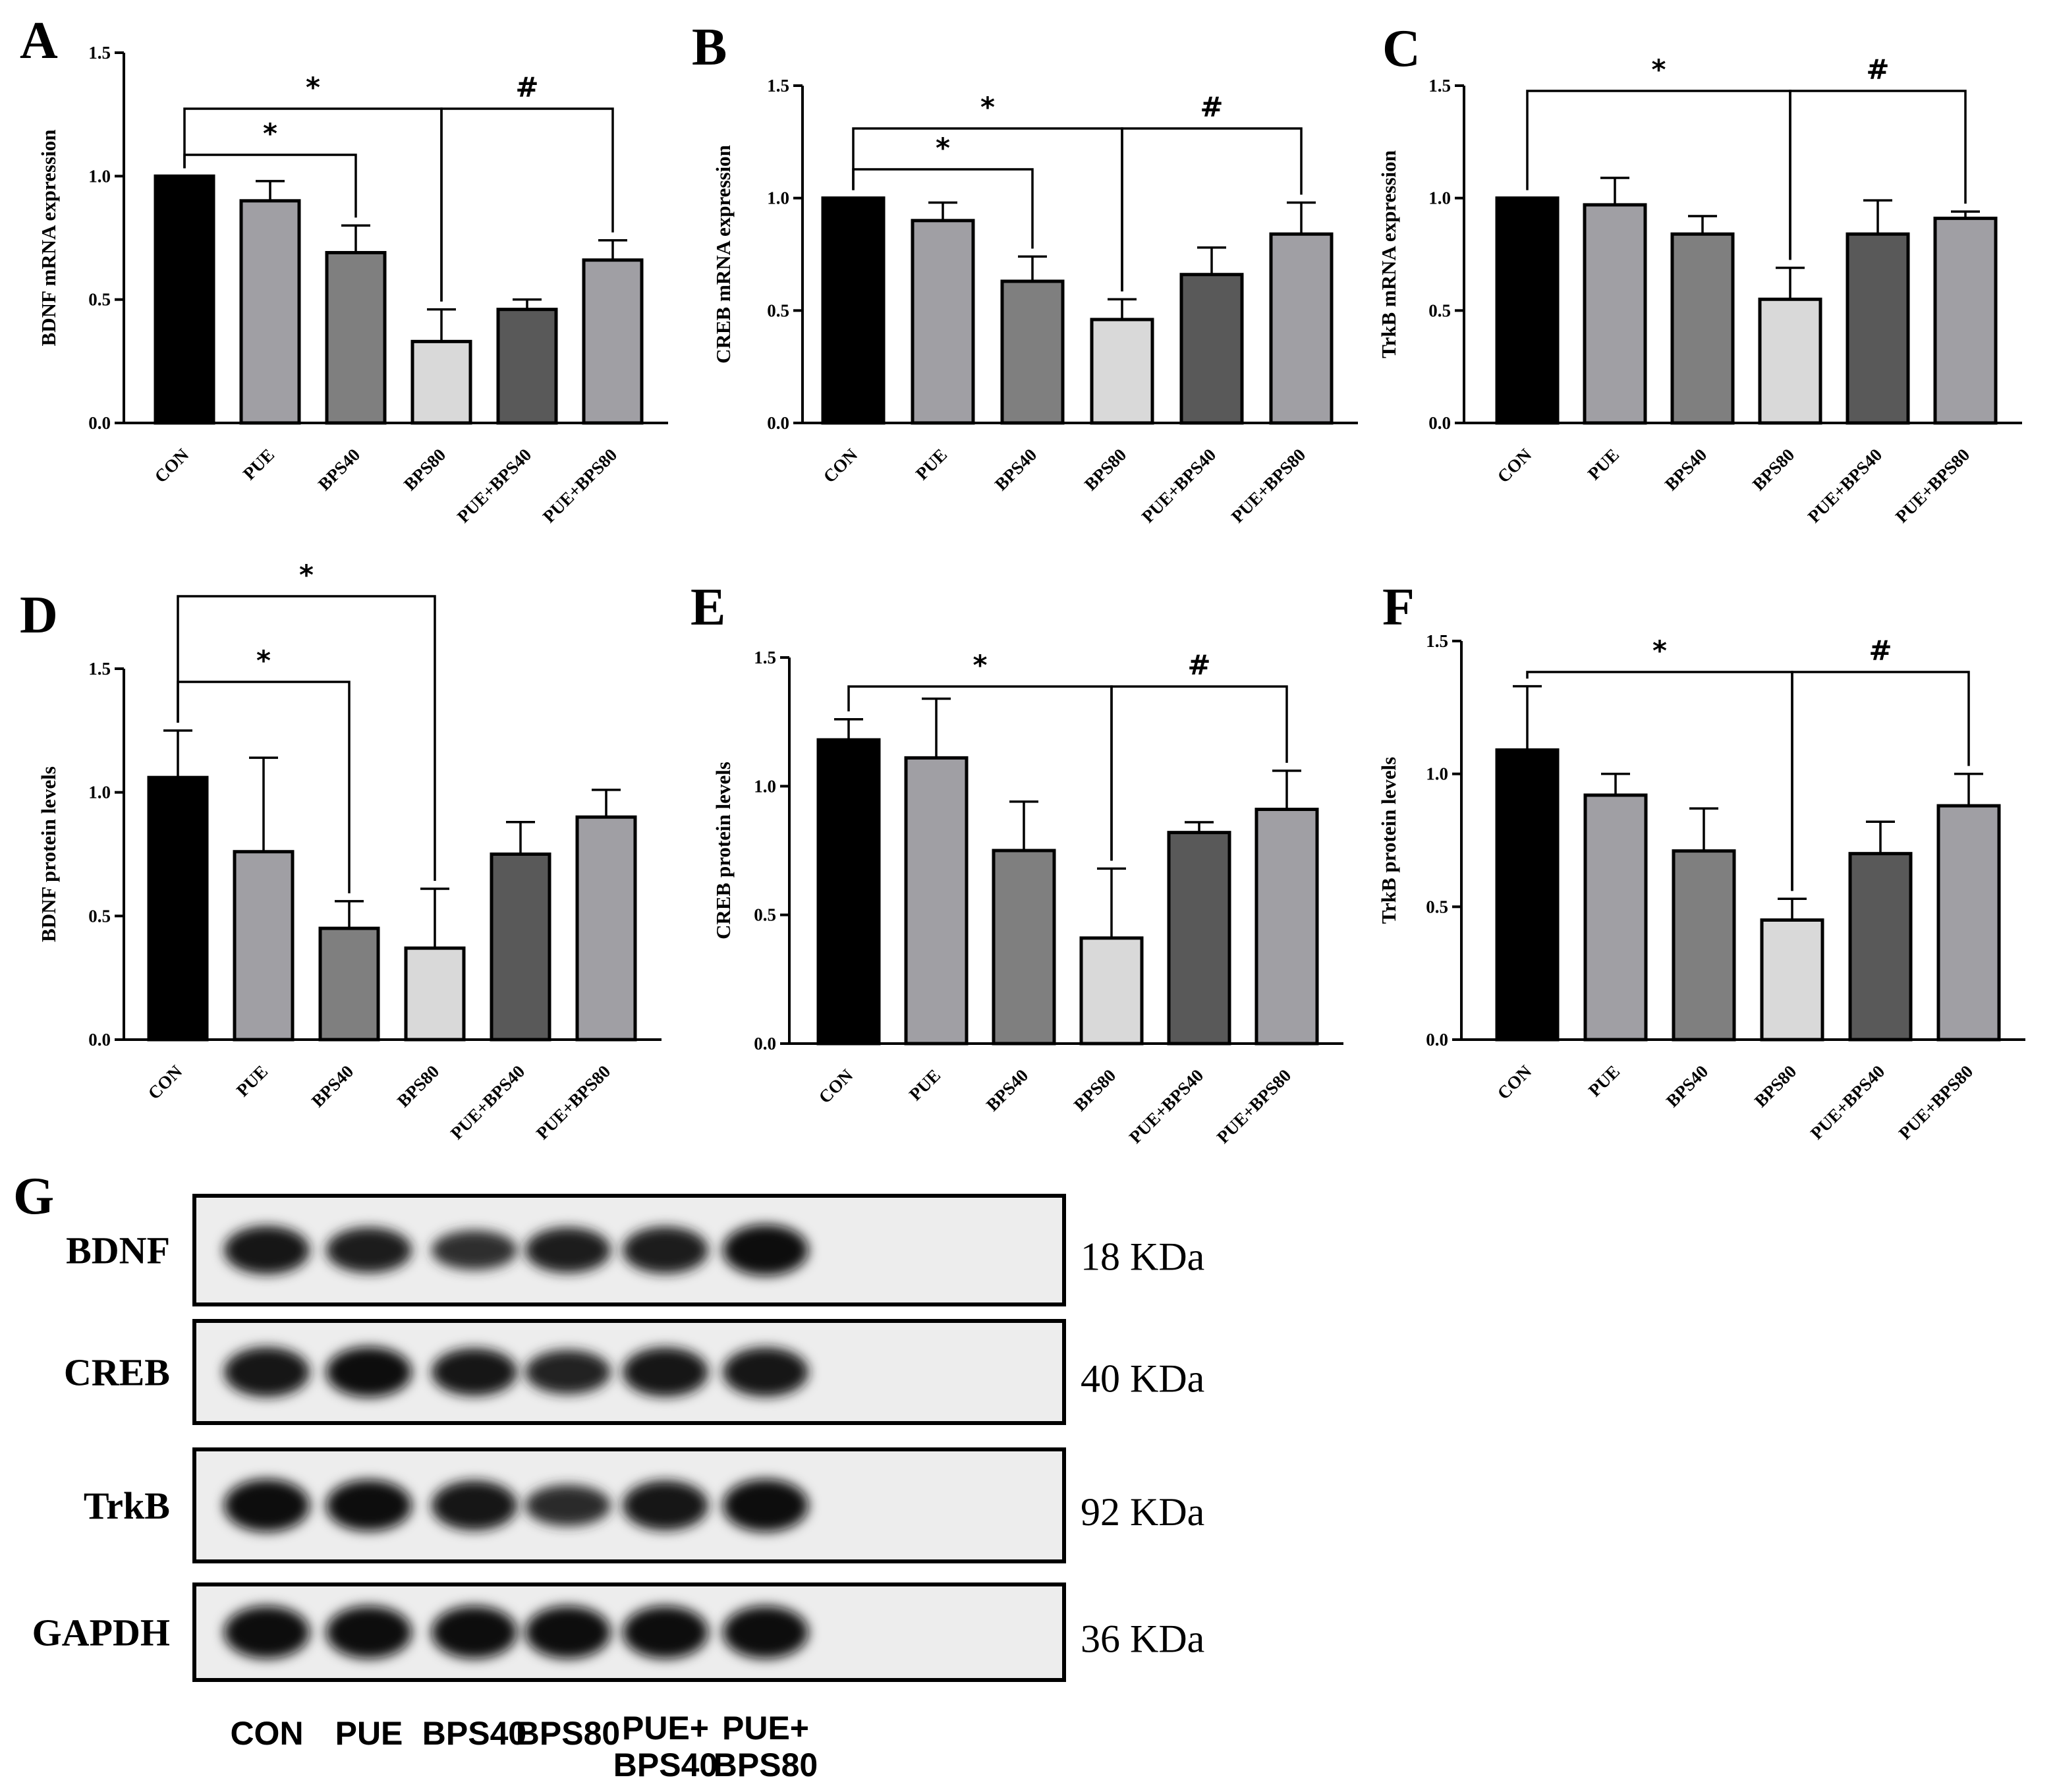  Describe the element at coordinates (117, 1372) in the screenshot. I see `blot-row-label: CREB` at that location.